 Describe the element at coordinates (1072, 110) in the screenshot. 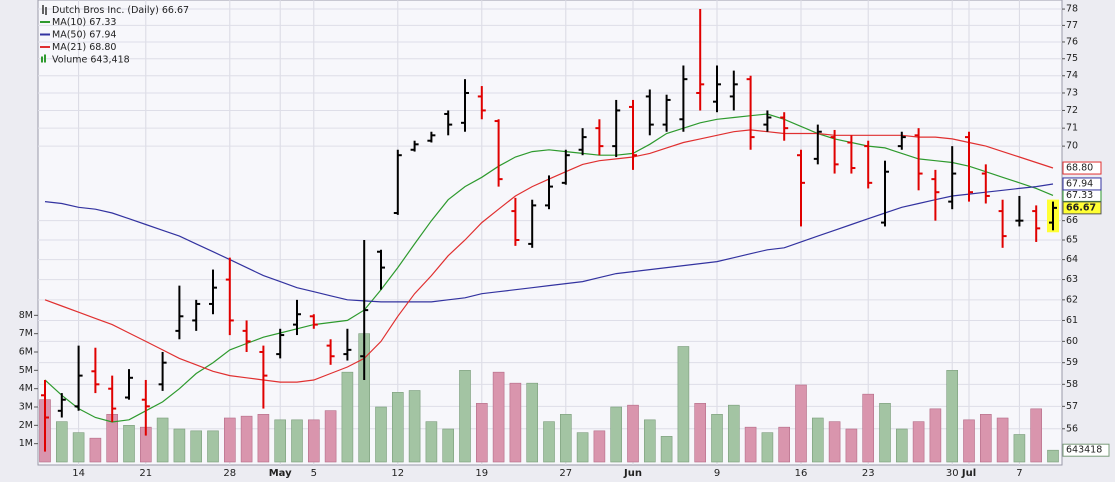

I see `y-tick-label: 72` at that location.